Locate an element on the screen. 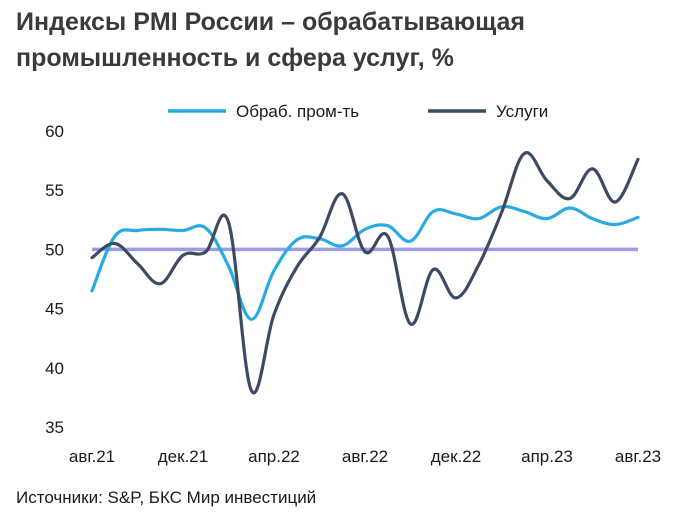 This screenshot has height=530, width=700. x-tick-label: апр.22 is located at coordinates (274, 456).